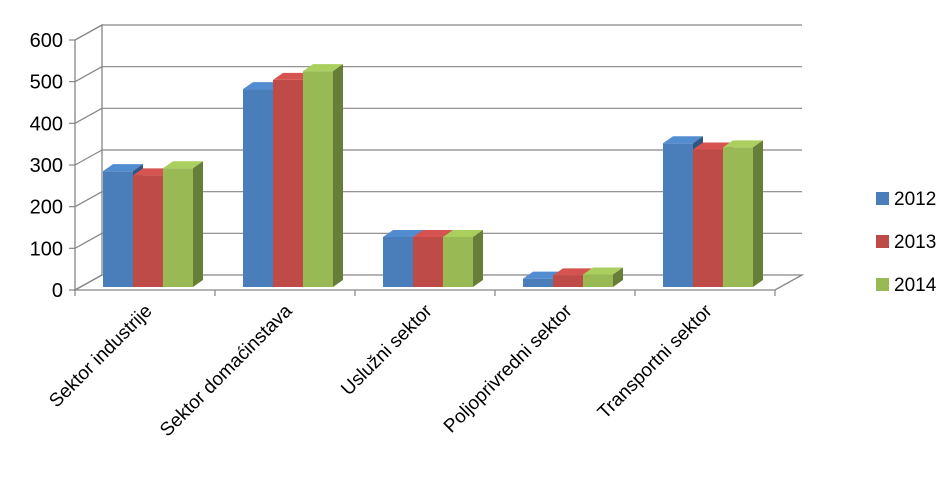 The height and width of the screenshot is (485, 945). I want to click on legend-item-2012: 2012, so click(906, 199).